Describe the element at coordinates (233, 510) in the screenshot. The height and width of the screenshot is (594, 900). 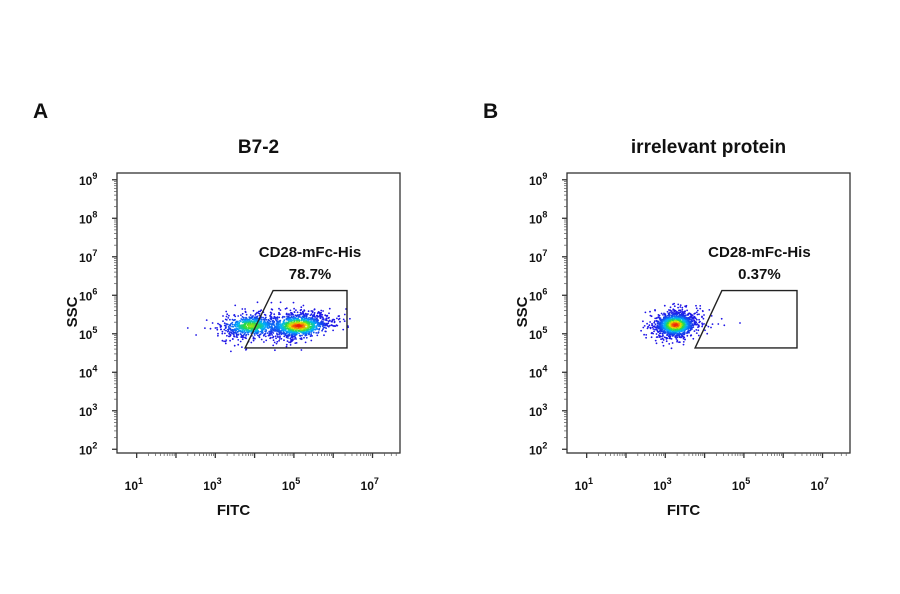
I see `x-axis-title: FITC` at that location.